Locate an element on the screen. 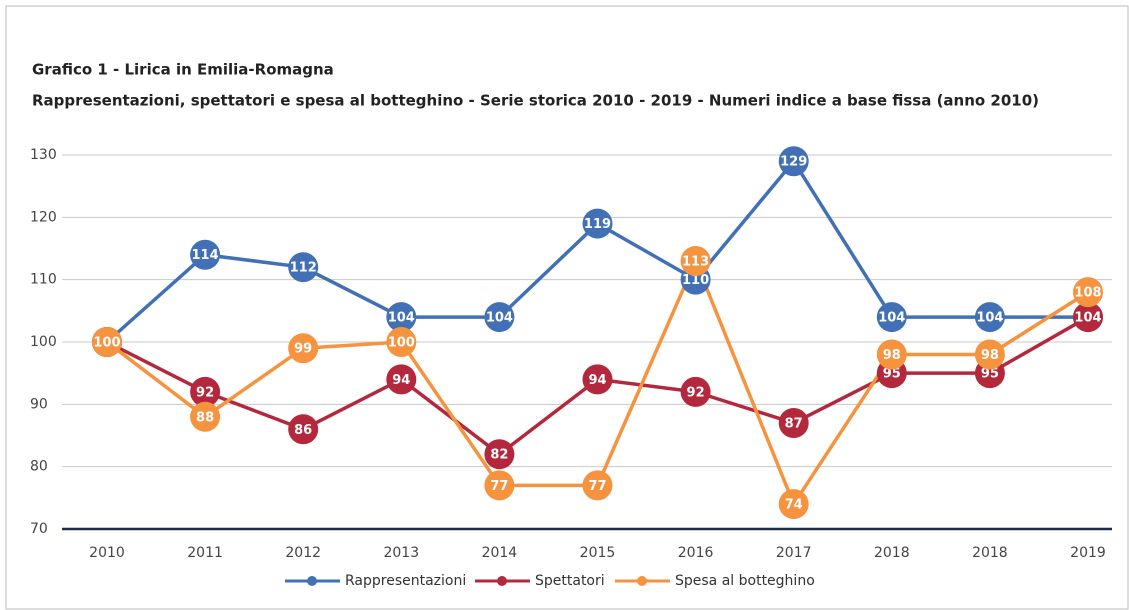 This screenshot has width=1129, height=610. data-label: 74 is located at coordinates (794, 505).